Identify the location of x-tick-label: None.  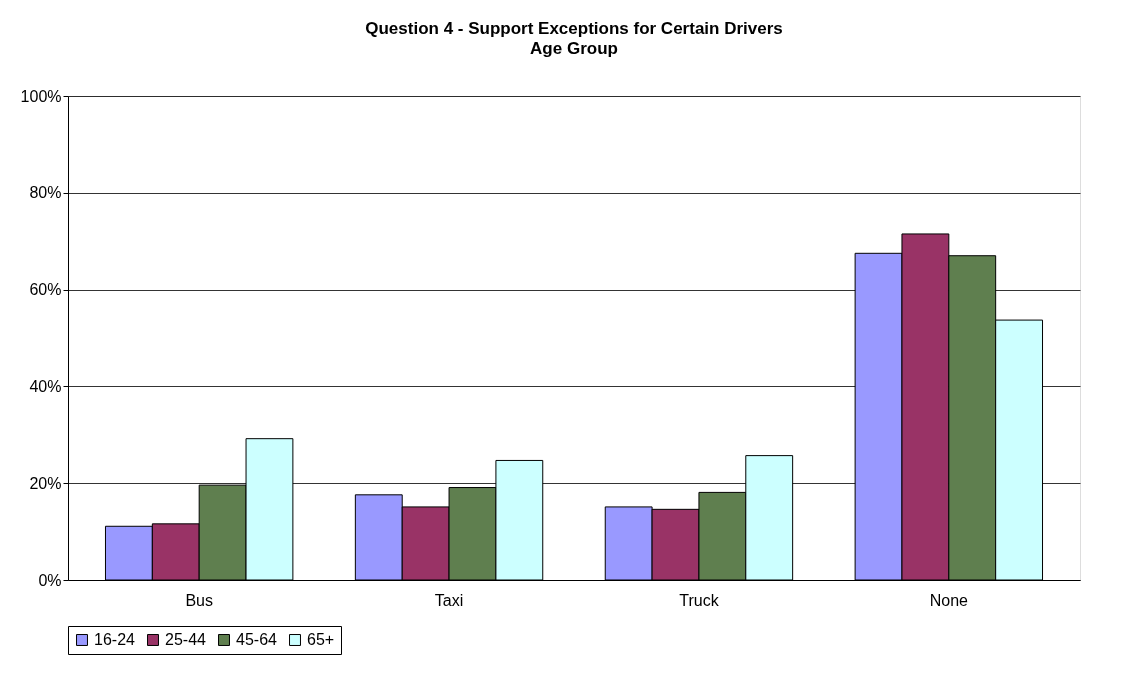
(949, 600).